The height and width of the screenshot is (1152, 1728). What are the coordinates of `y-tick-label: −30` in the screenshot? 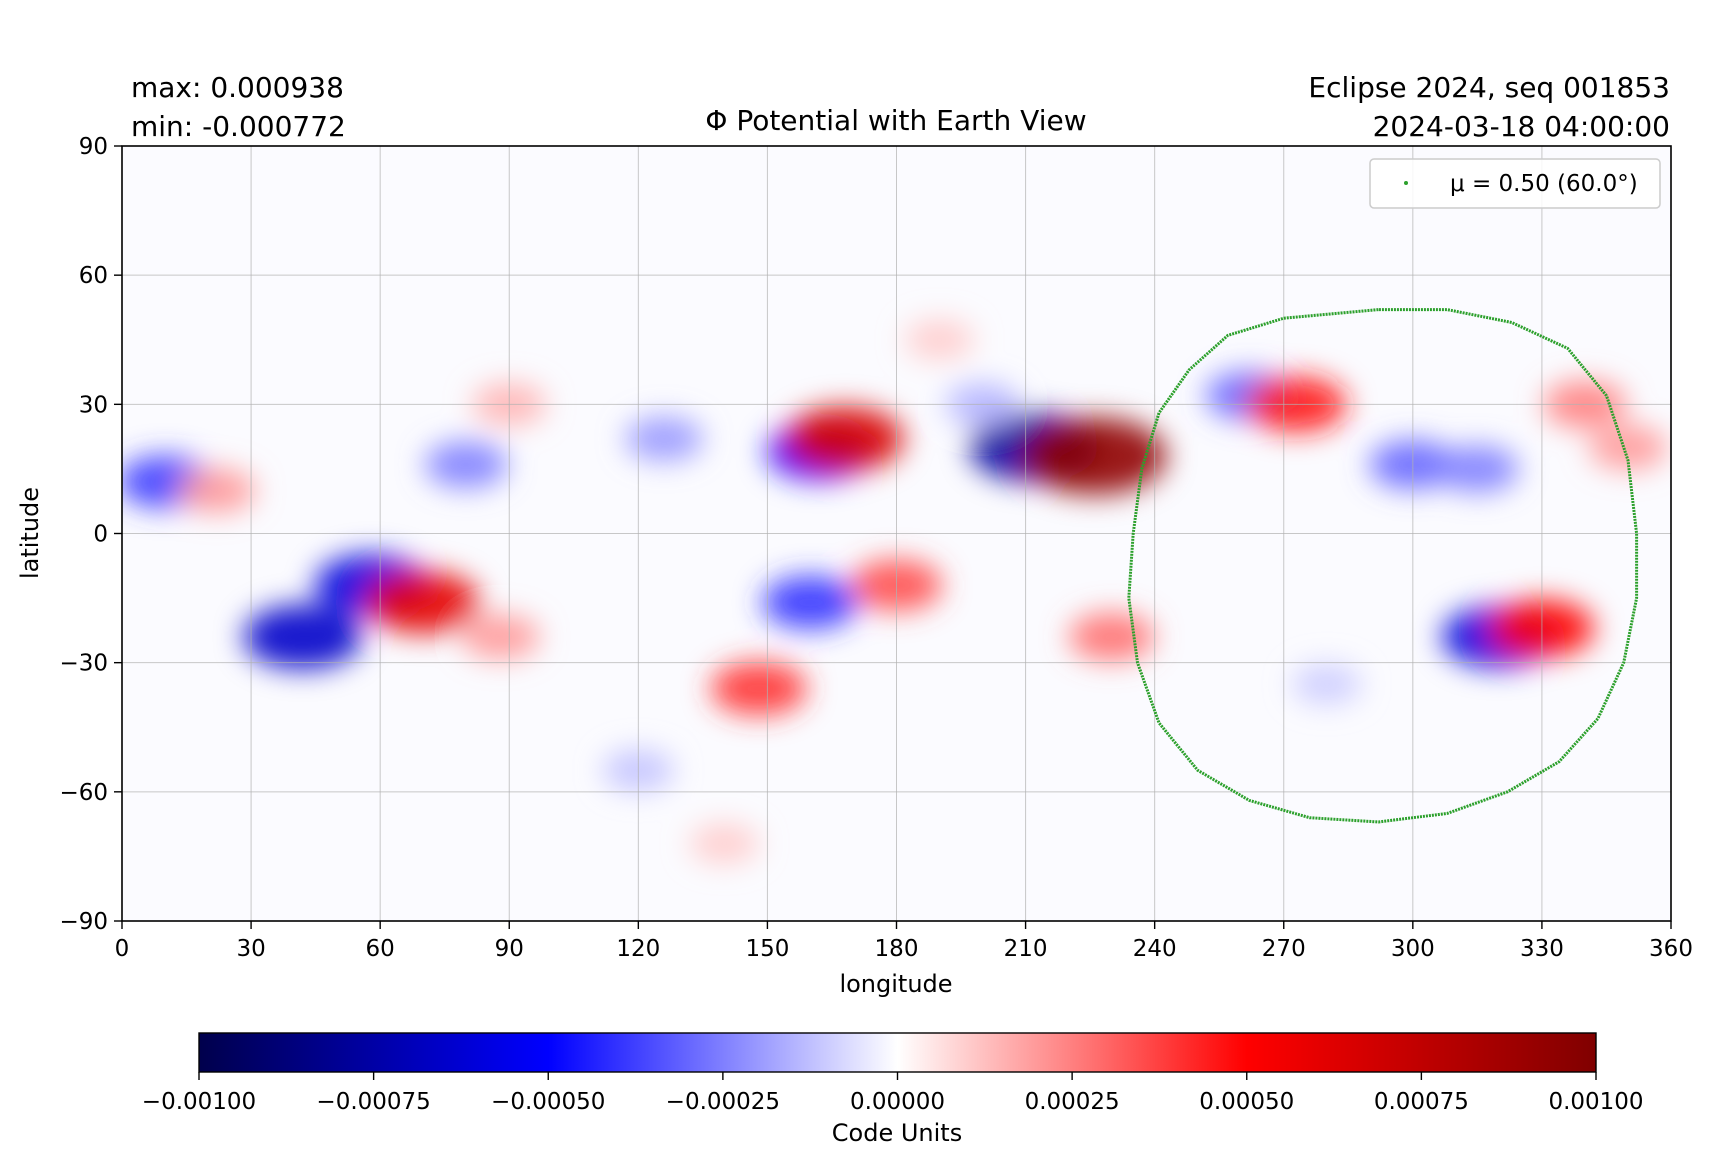 It's located at (83, 664).